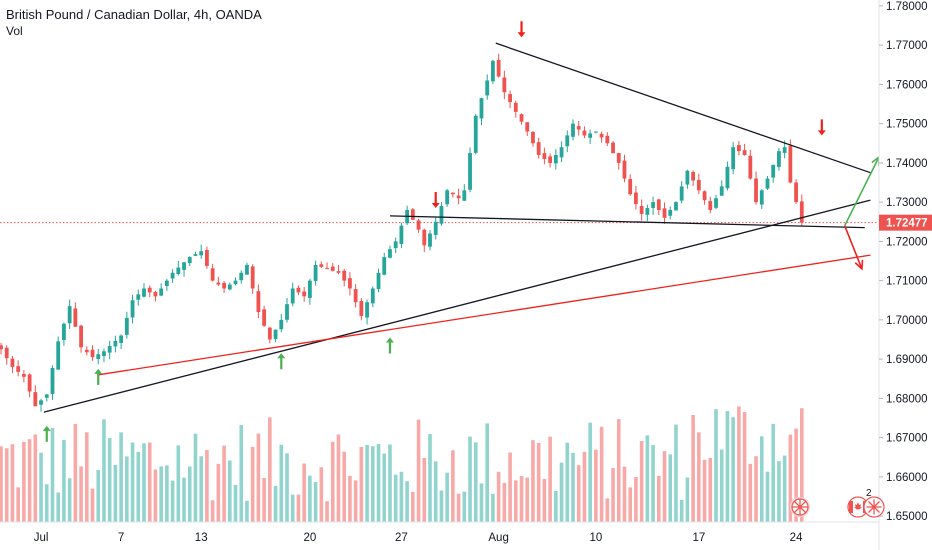 This screenshot has height=550, width=932. I want to click on price-axis-bg, so click(905, 275).